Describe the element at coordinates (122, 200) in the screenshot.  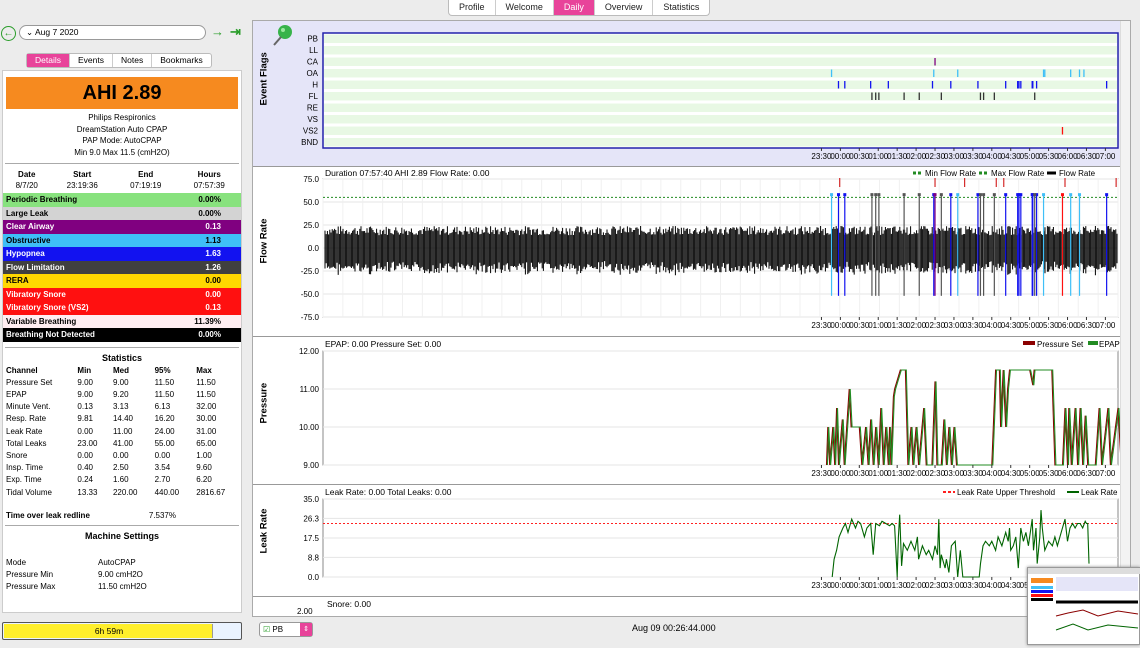
I see `event-row: Periodic Breathing 0.00%` at that location.